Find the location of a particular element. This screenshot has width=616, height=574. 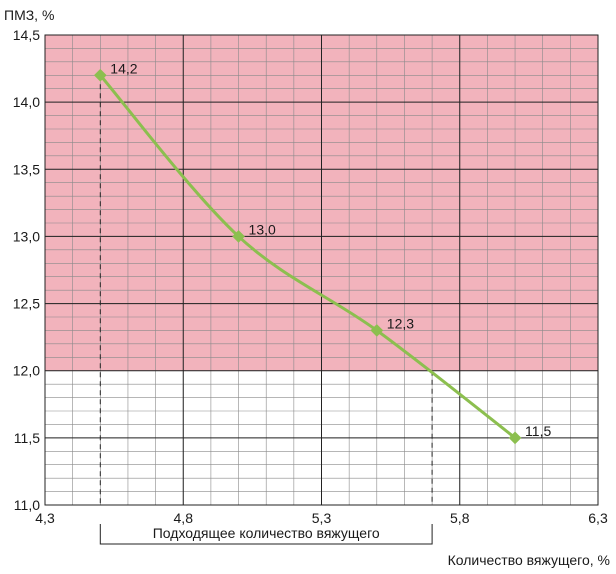

x-tick-label: 4,3 is located at coordinates (45, 518).